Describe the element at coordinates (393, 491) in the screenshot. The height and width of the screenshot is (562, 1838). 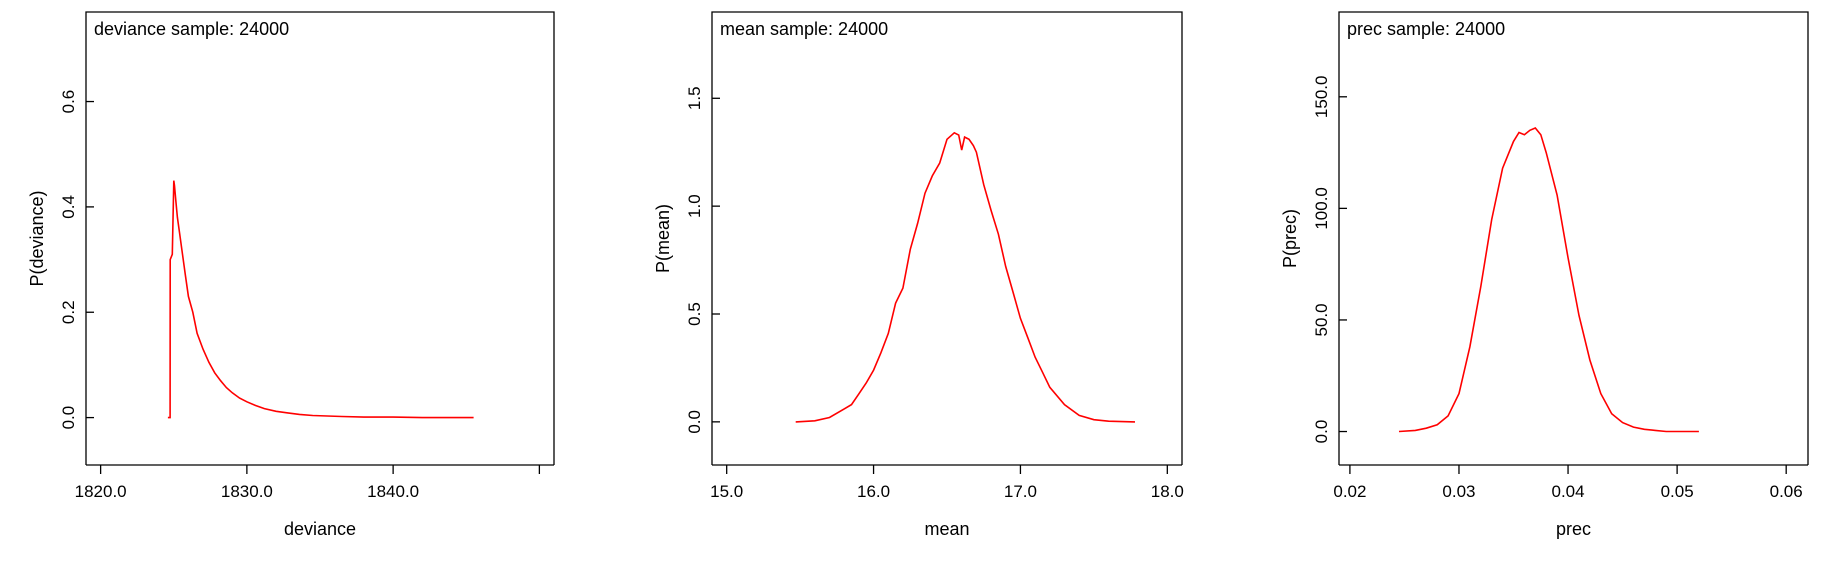
I see `x-tick-label: 1840.0` at that location.